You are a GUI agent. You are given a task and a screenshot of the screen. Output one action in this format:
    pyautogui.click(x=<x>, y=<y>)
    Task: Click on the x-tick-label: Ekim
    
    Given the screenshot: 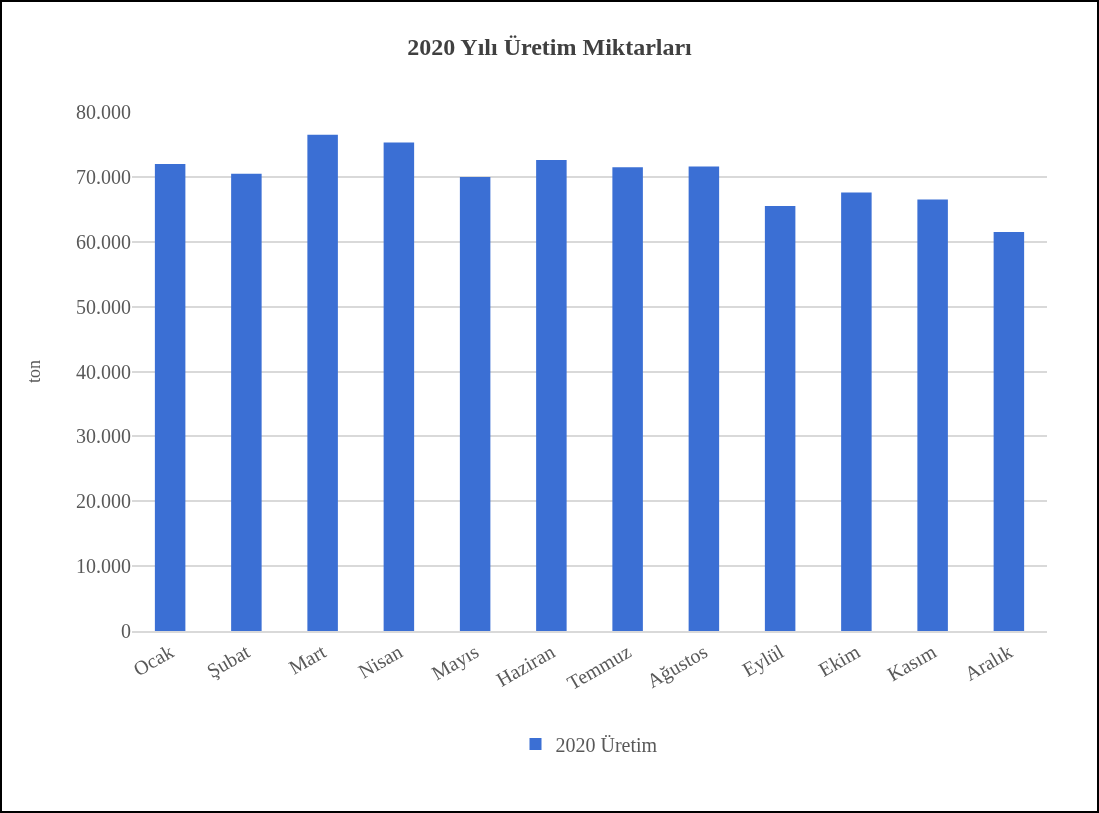 What is the action you would take?
    pyautogui.click(x=839, y=660)
    